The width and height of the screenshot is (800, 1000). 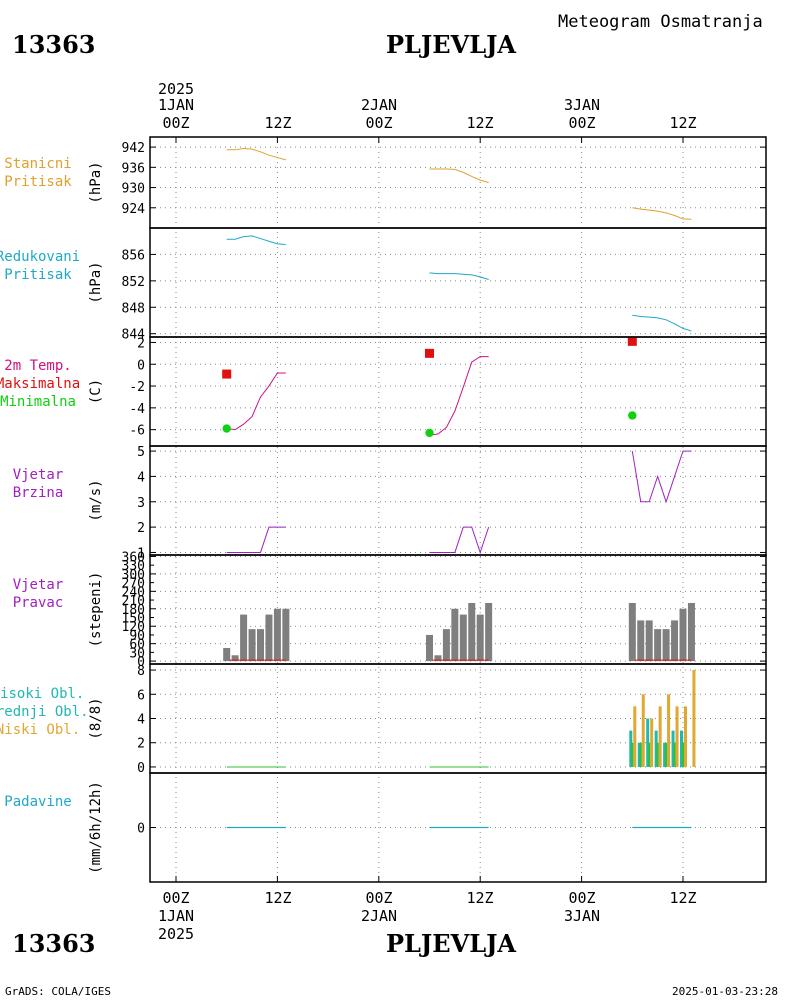 I want to click on panel-3: 2 0 -2 -4 -6 (C) 2m Temp. Maksimalna Minimalna, so click(x=383, y=391).